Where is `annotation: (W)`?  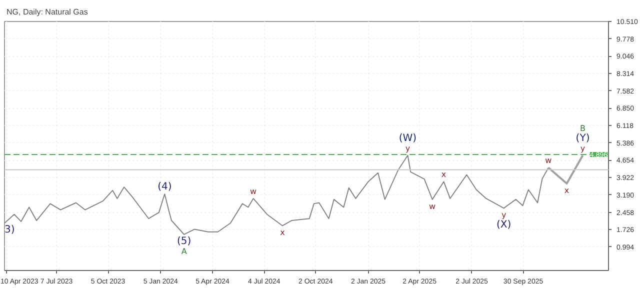
annotation: (W) is located at coordinates (407, 138).